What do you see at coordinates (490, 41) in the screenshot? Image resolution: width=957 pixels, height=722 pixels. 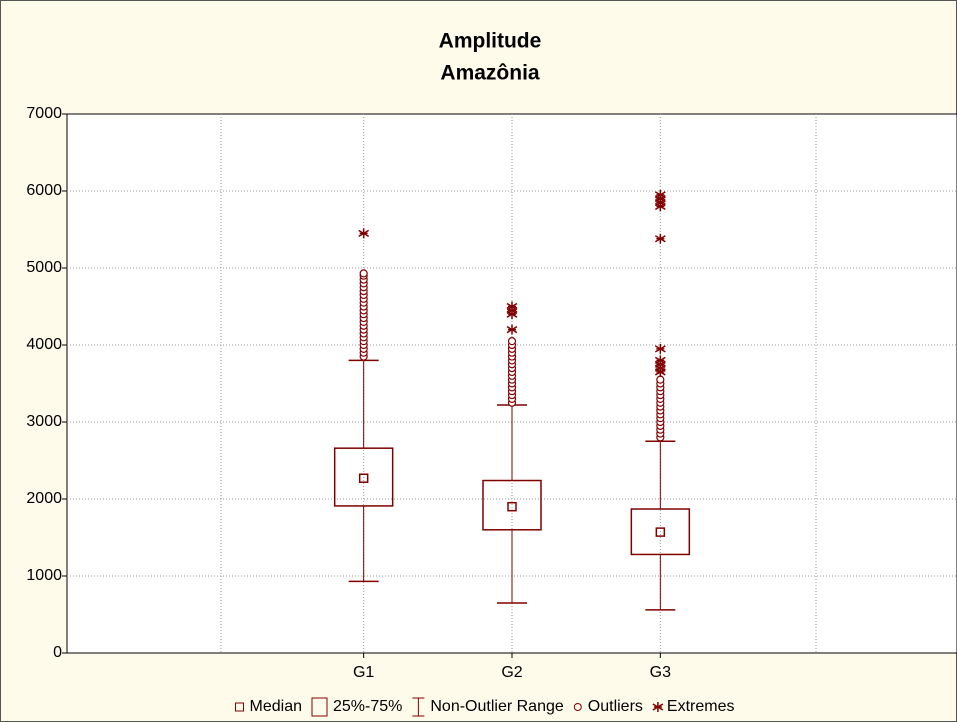 I see `chart-title: Amplitude` at bounding box center [490, 41].